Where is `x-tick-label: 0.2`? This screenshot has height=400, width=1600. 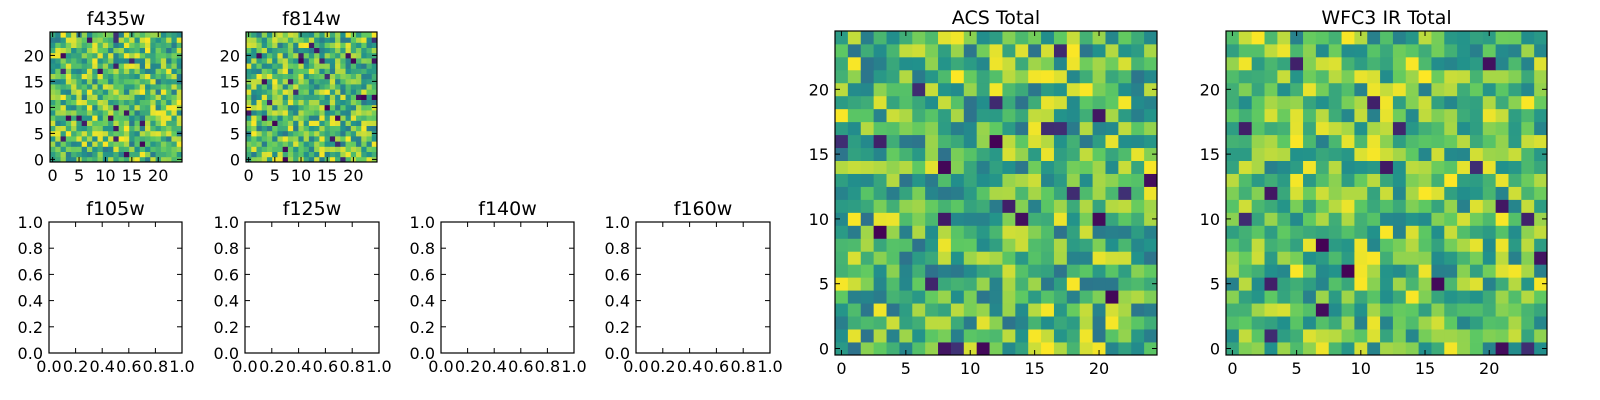 x-tick-label: 0.2 is located at coordinates (271, 366).